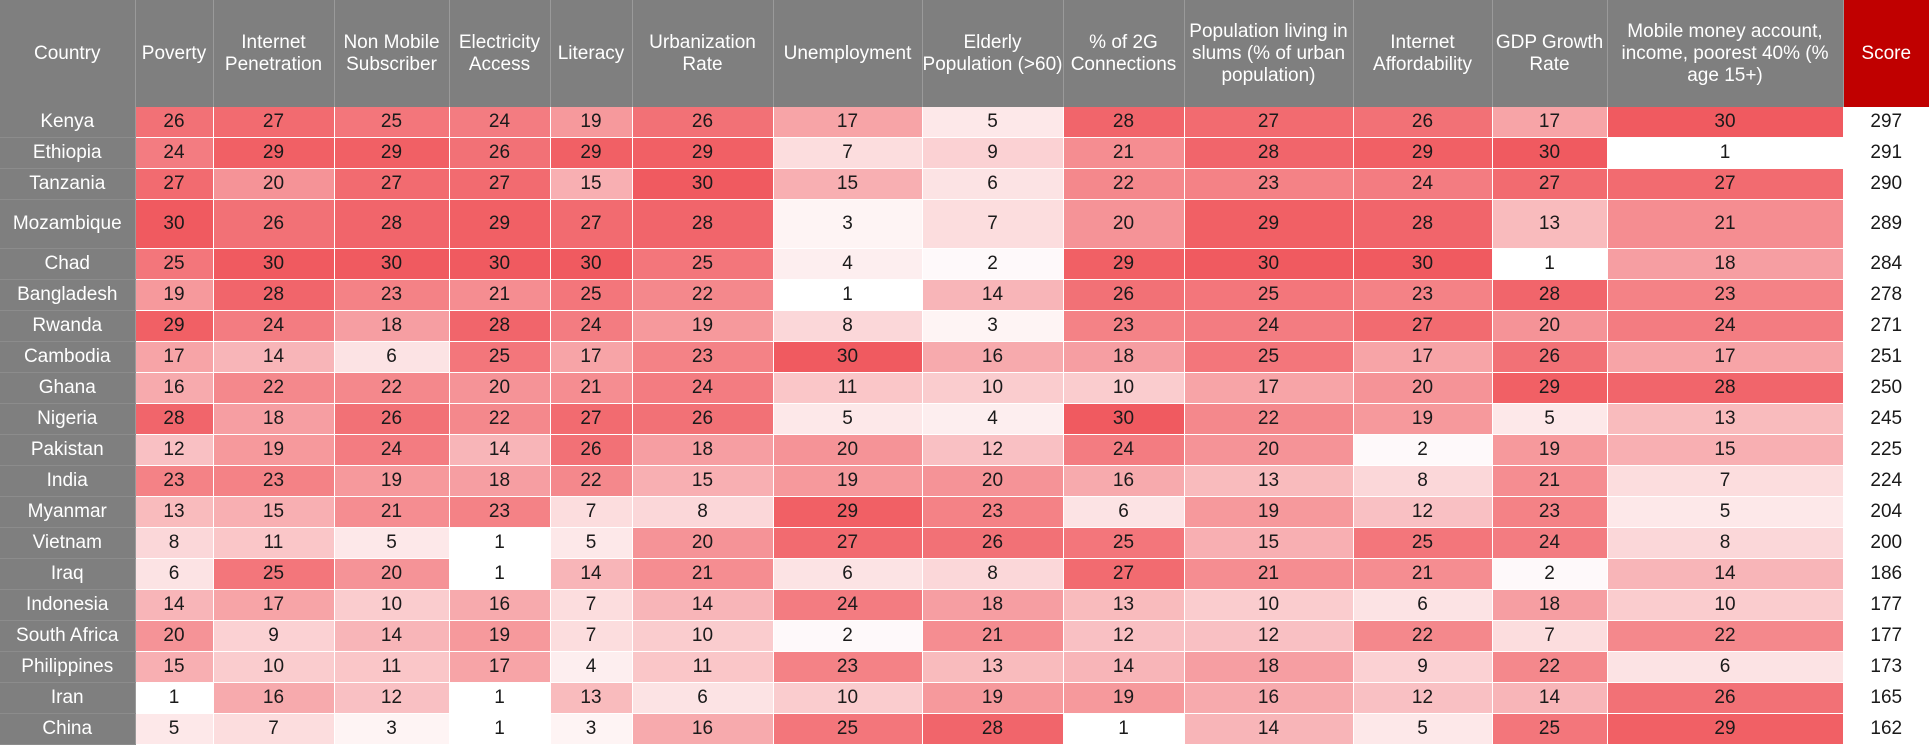 This screenshot has width=1930, height=745. I want to click on score-cell: 173, so click(1886, 667).